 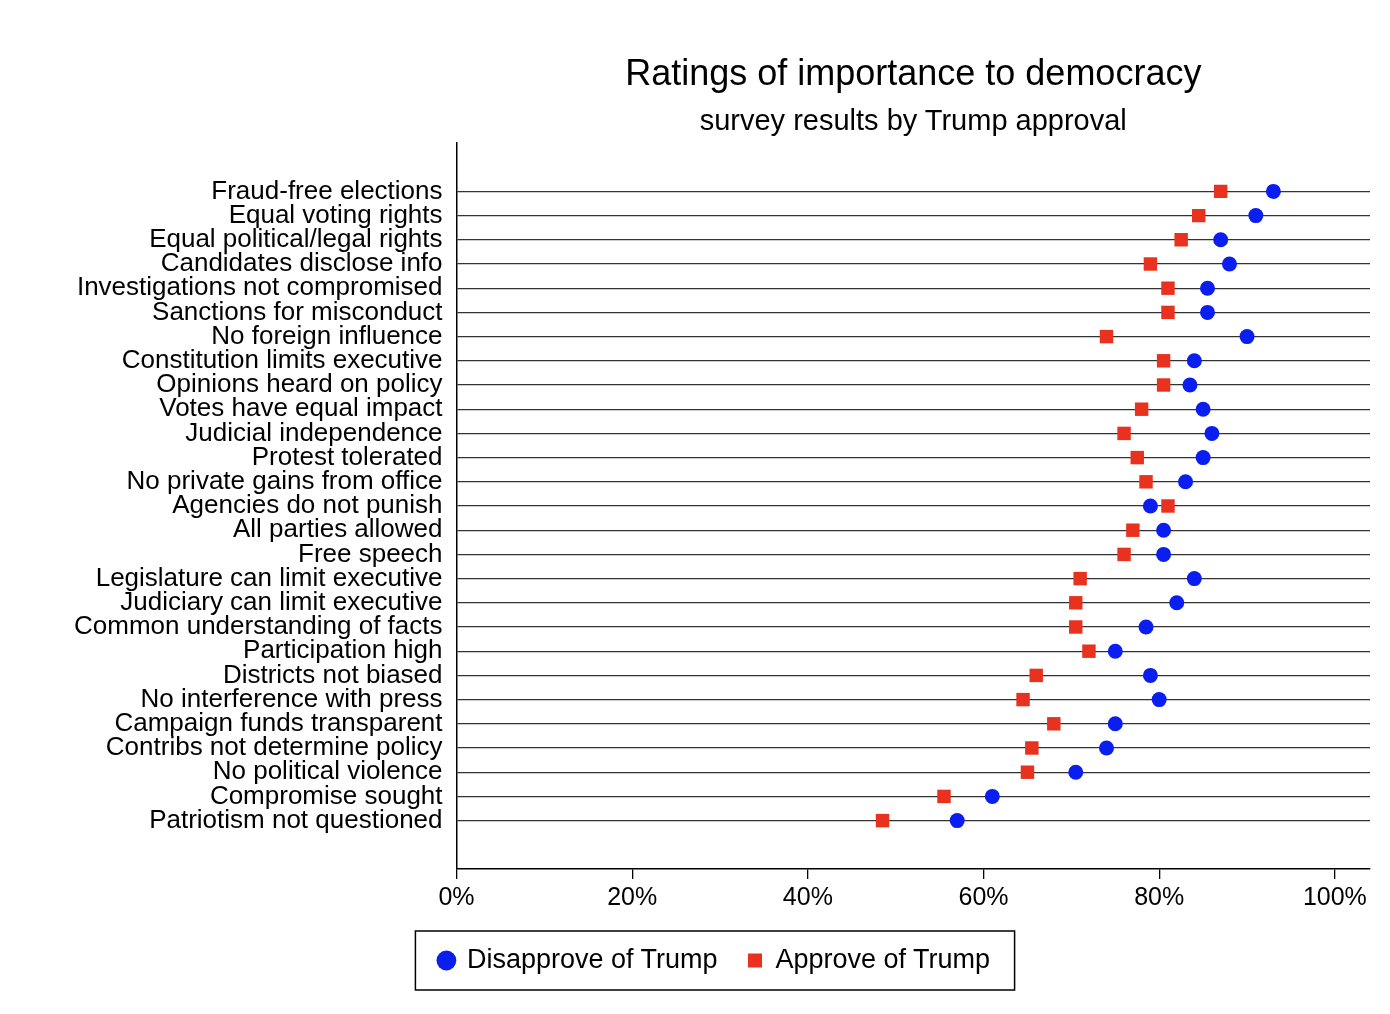 I want to click on x-tick-label: 40%, so click(x=807, y=895).